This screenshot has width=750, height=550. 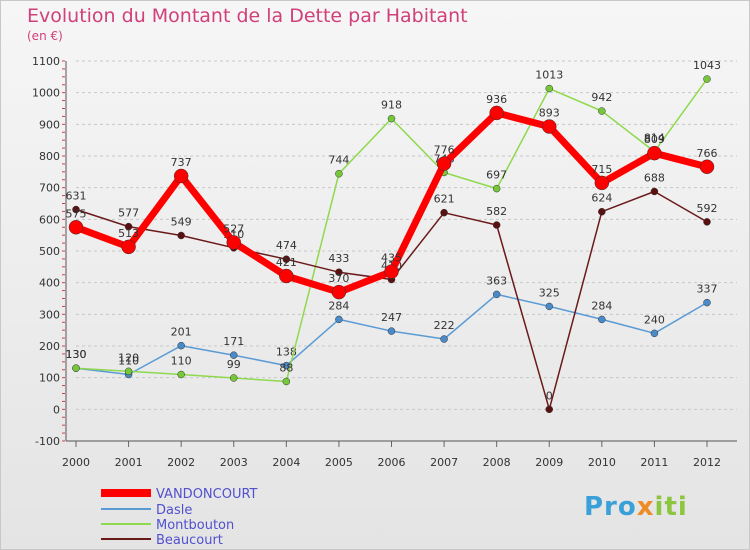 What do you see at coordinates (286, 245) in the screenshot?
I see `data-label-beaucourt: 474` at bounding box center [286, 245].